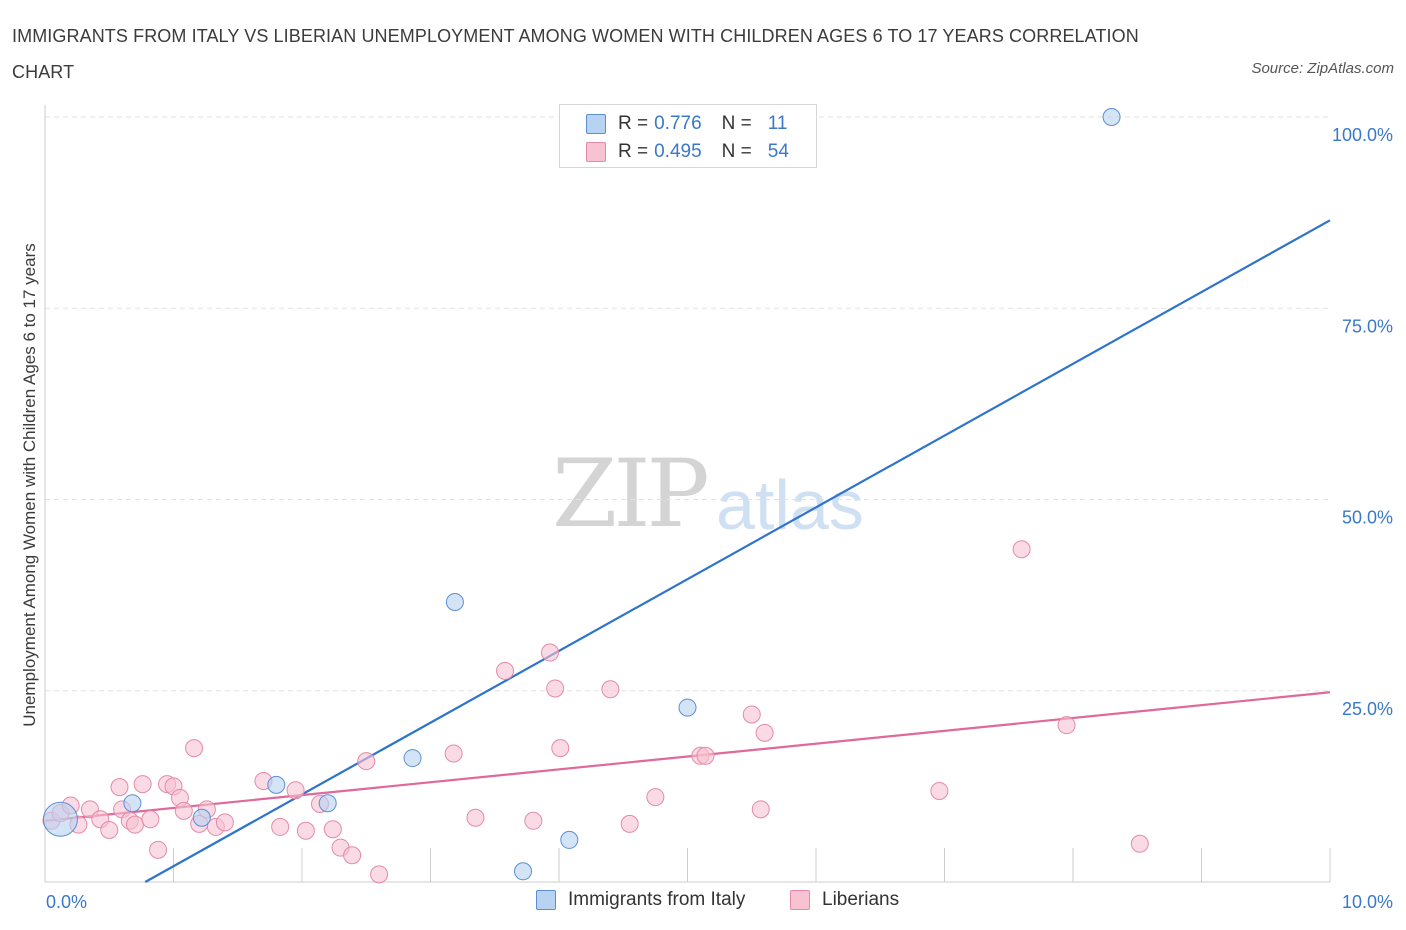 Image resolution: width=1406 pixels, height=930 pixels. What do you see at coordinates (1367, 709) in the screenshot?
I see `y-tick-label: 25.0%` at bounding box center [1367, 709].